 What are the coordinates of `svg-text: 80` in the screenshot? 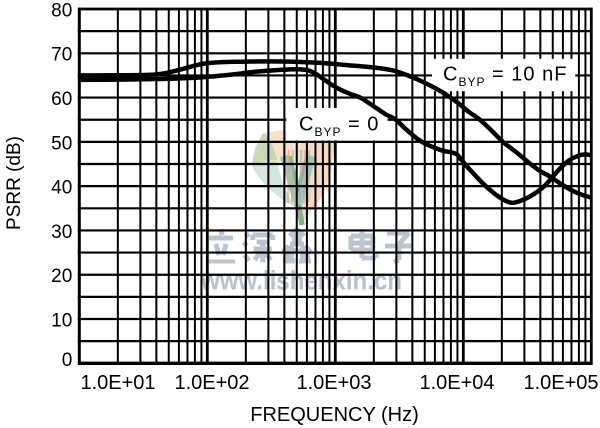 It's located at (61, 10).